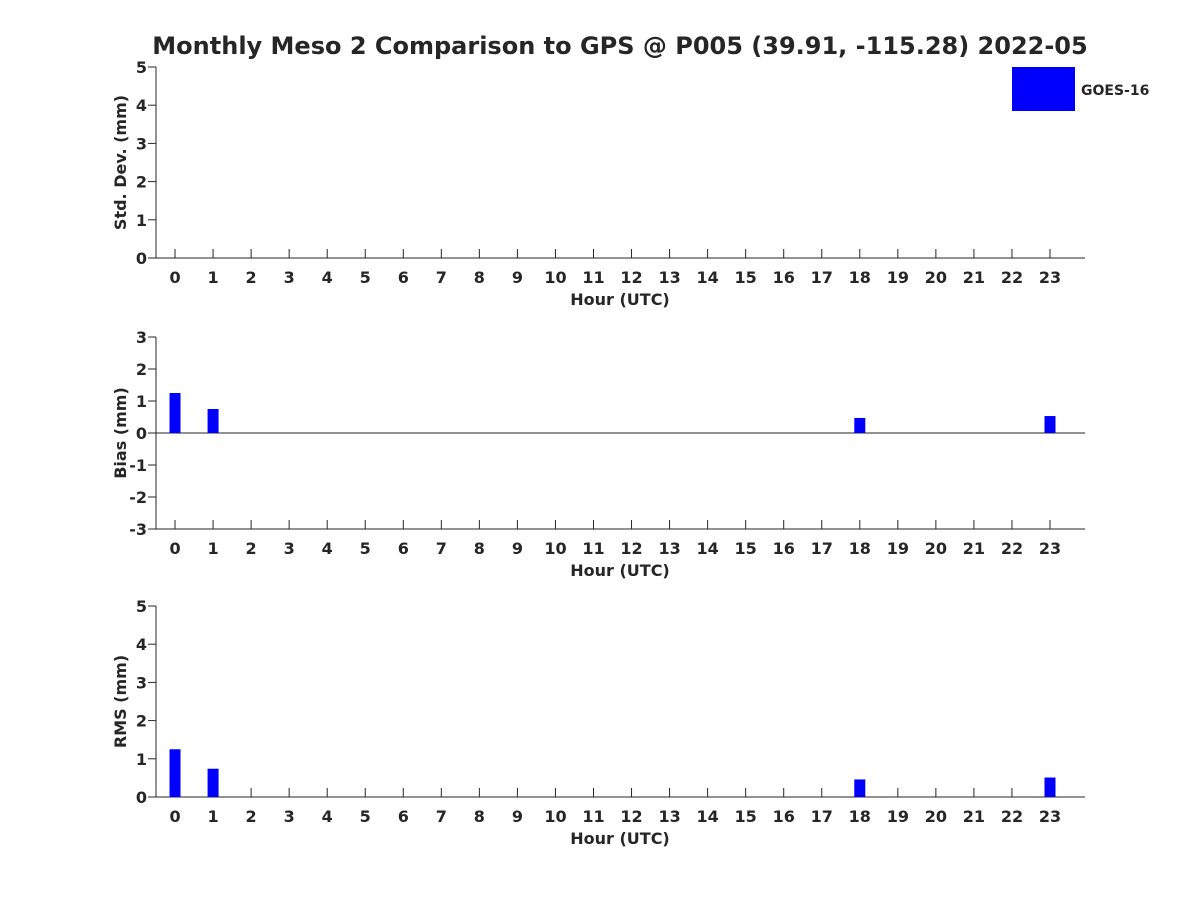 The image size is (1200, 904). What do you see at coordinates (120, 433) in the screenshot?
I see `y-axis-label: Bias (mm)` at bounding box center [120, 433].